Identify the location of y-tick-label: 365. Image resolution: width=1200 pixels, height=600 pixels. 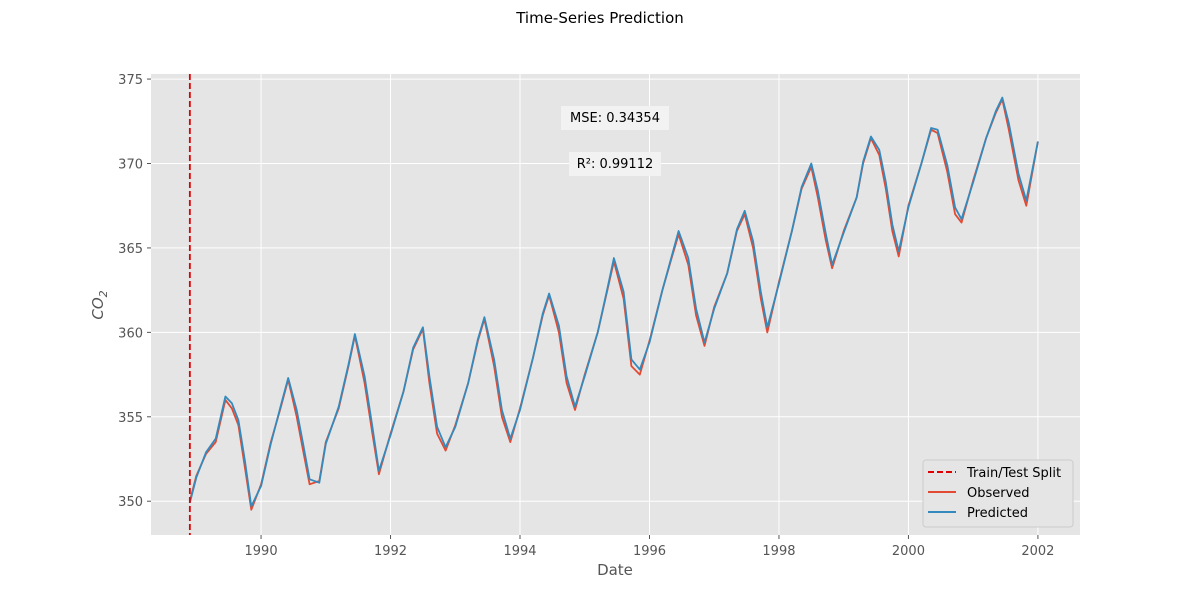
(130, 249).